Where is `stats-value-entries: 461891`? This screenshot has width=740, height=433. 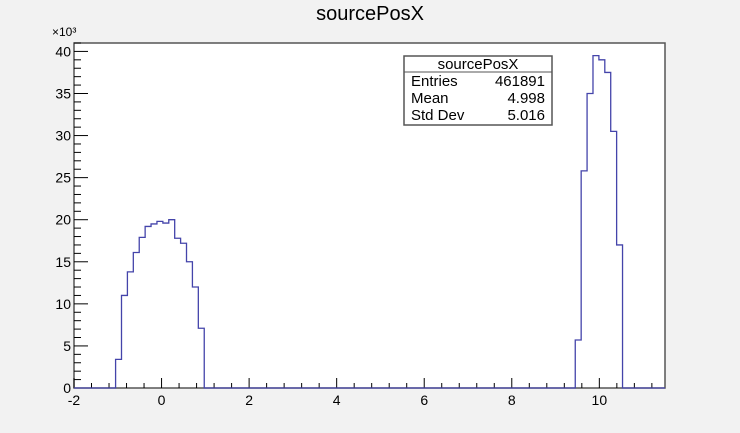
stats-value-entries: 461891 is located at coordinates (520, 81).